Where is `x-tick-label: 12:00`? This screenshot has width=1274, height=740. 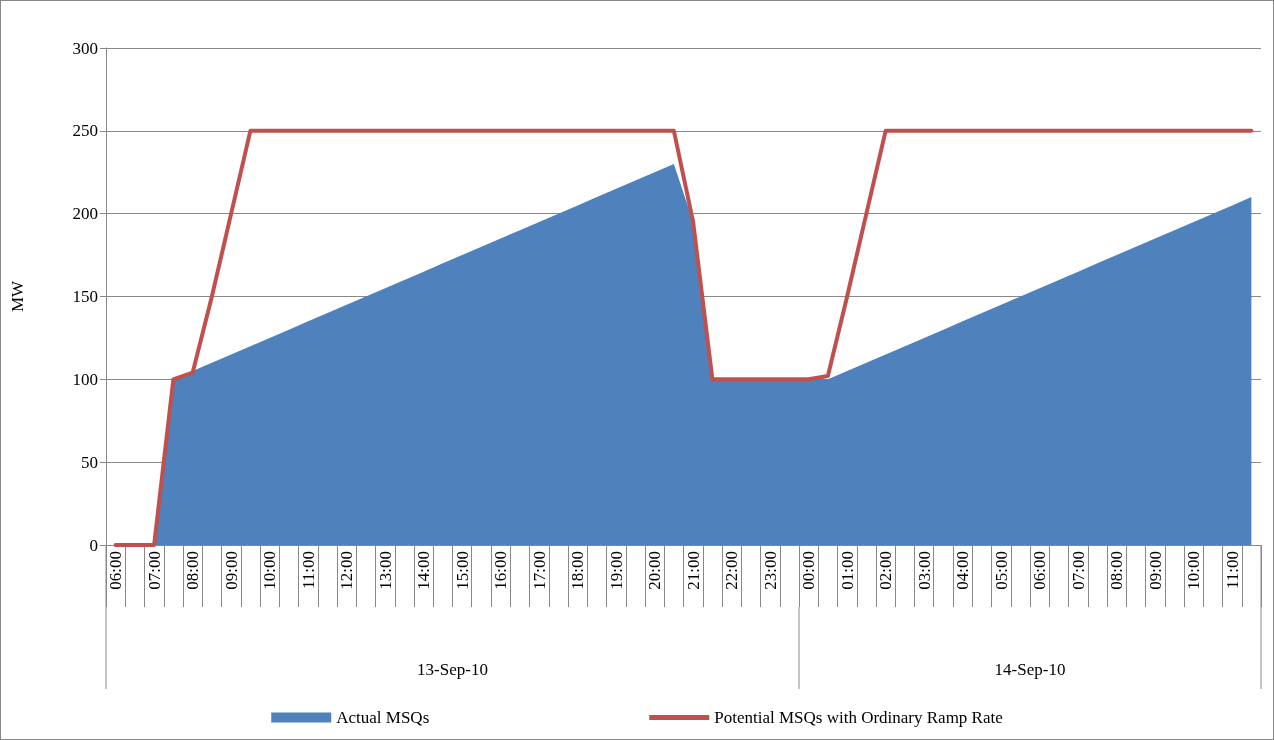 x-tick-label: 12:00 is located at coordinates (347, 570).